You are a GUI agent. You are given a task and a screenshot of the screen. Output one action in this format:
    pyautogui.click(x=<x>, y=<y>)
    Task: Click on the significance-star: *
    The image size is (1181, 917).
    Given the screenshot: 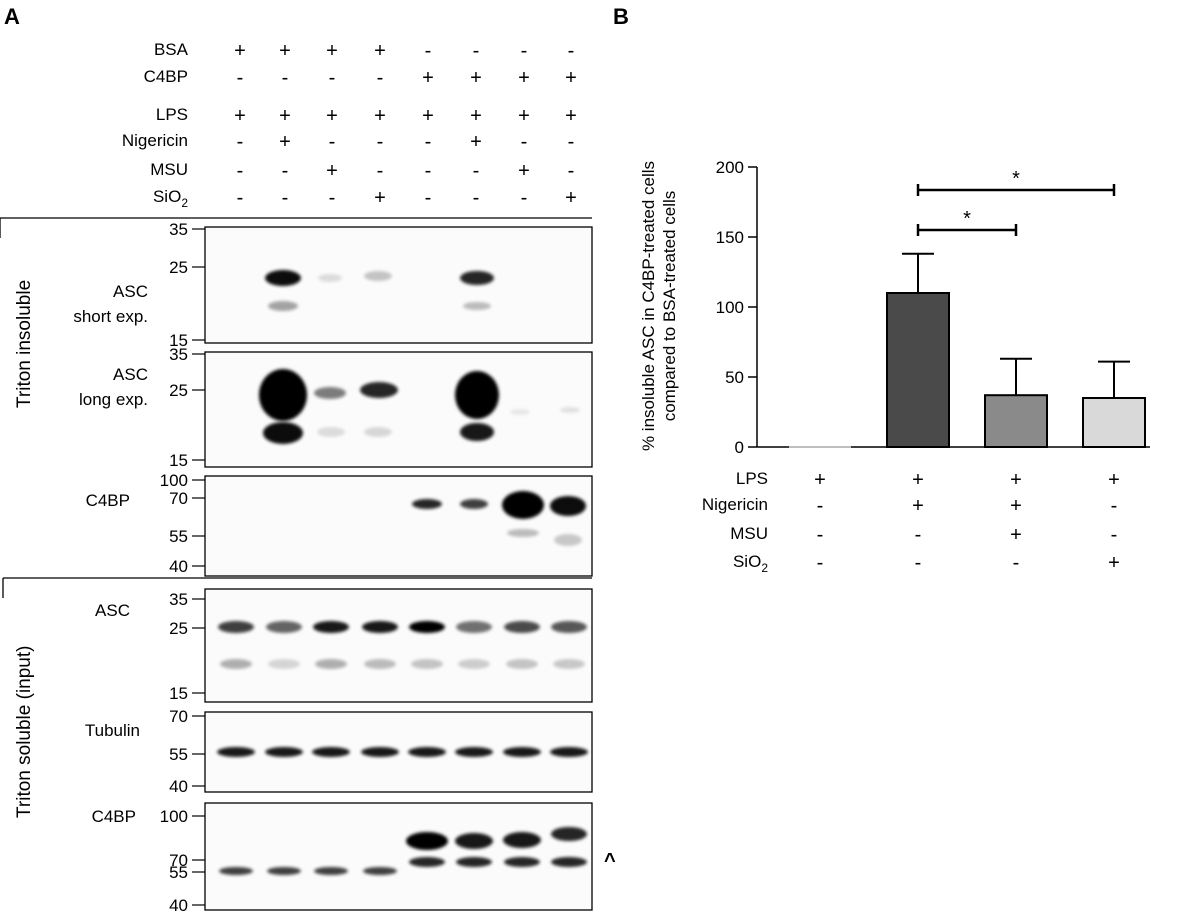 What is the action you would take?
    pyautogui.click(x=1016, y=179)
    